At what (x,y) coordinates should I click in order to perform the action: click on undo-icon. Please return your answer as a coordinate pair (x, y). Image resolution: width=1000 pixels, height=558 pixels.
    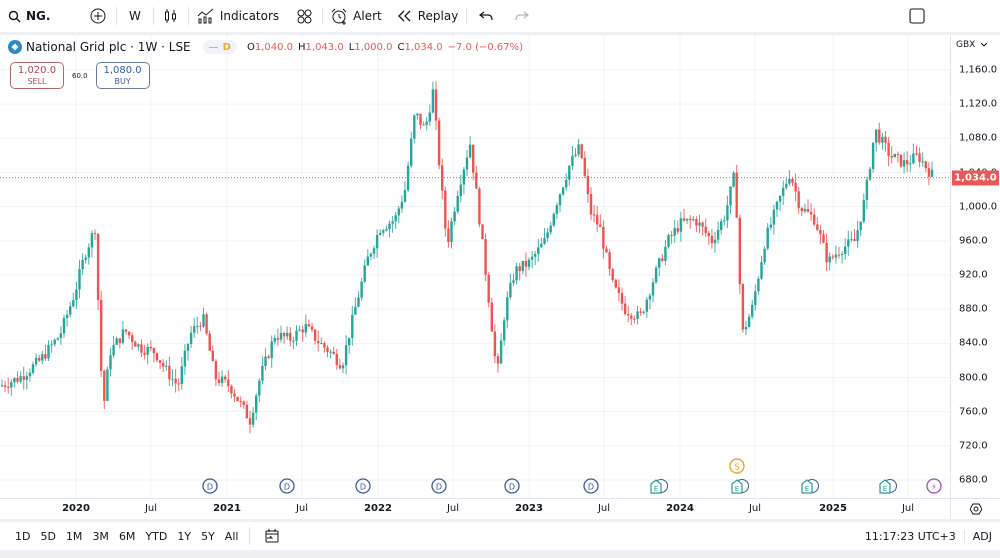
    Looking at the image, I should click on (486, 16).